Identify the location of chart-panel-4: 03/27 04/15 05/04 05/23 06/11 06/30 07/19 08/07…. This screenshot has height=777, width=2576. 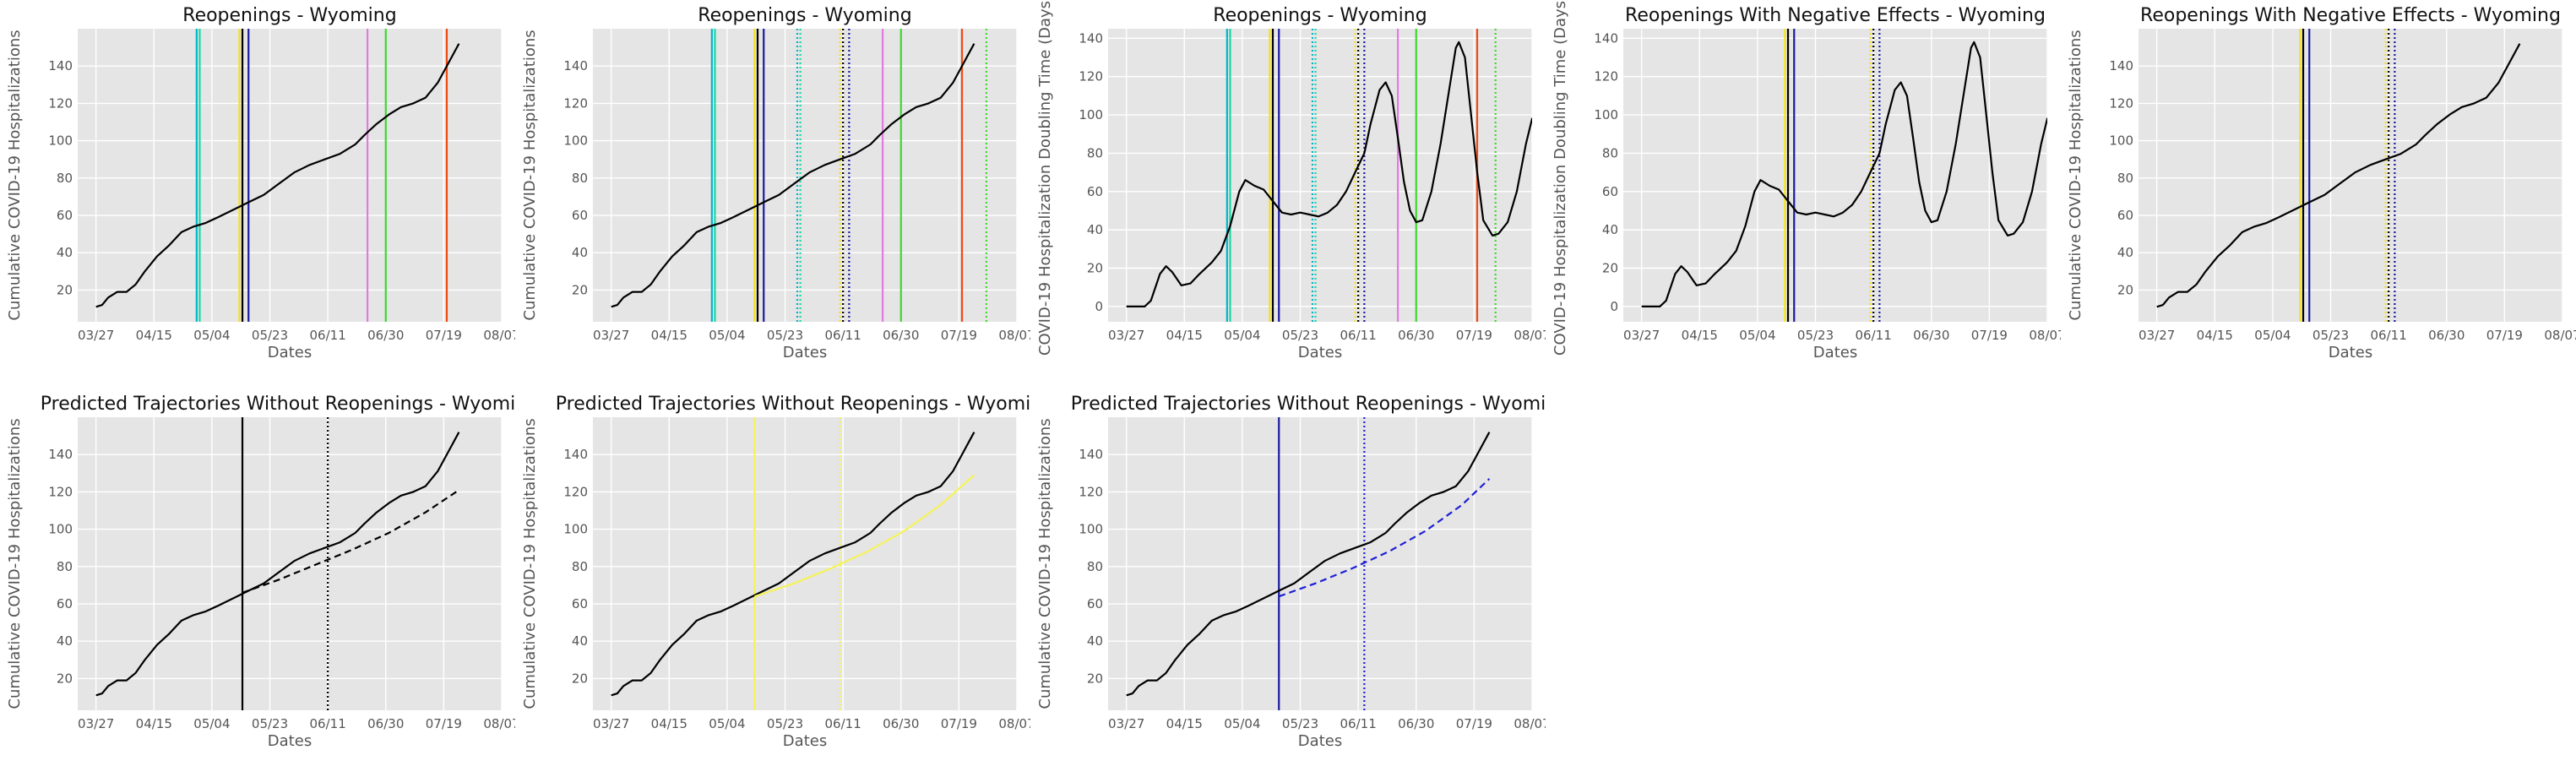
(1803, 194).